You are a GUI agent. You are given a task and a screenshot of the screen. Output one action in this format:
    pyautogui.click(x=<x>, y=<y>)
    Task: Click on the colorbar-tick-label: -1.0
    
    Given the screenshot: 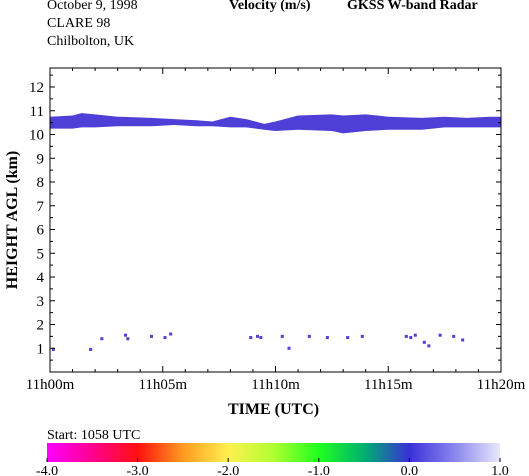 What is the action you would take?
    pyautogui.click(x=319, y=470)
    